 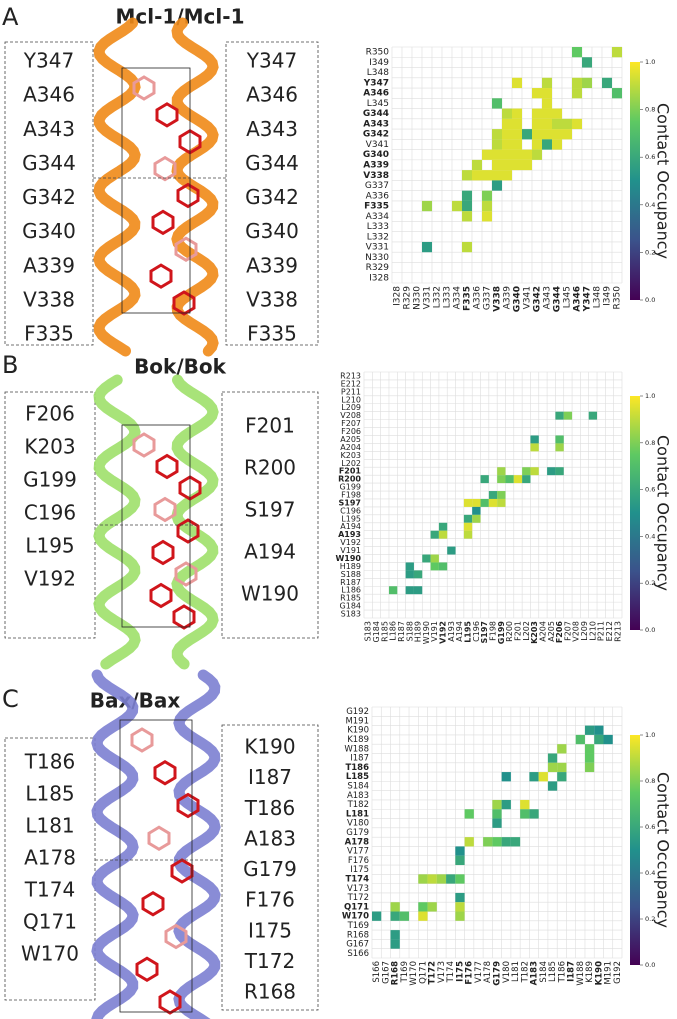 I want to click on row-label: V192, so click(x=350, y=542).